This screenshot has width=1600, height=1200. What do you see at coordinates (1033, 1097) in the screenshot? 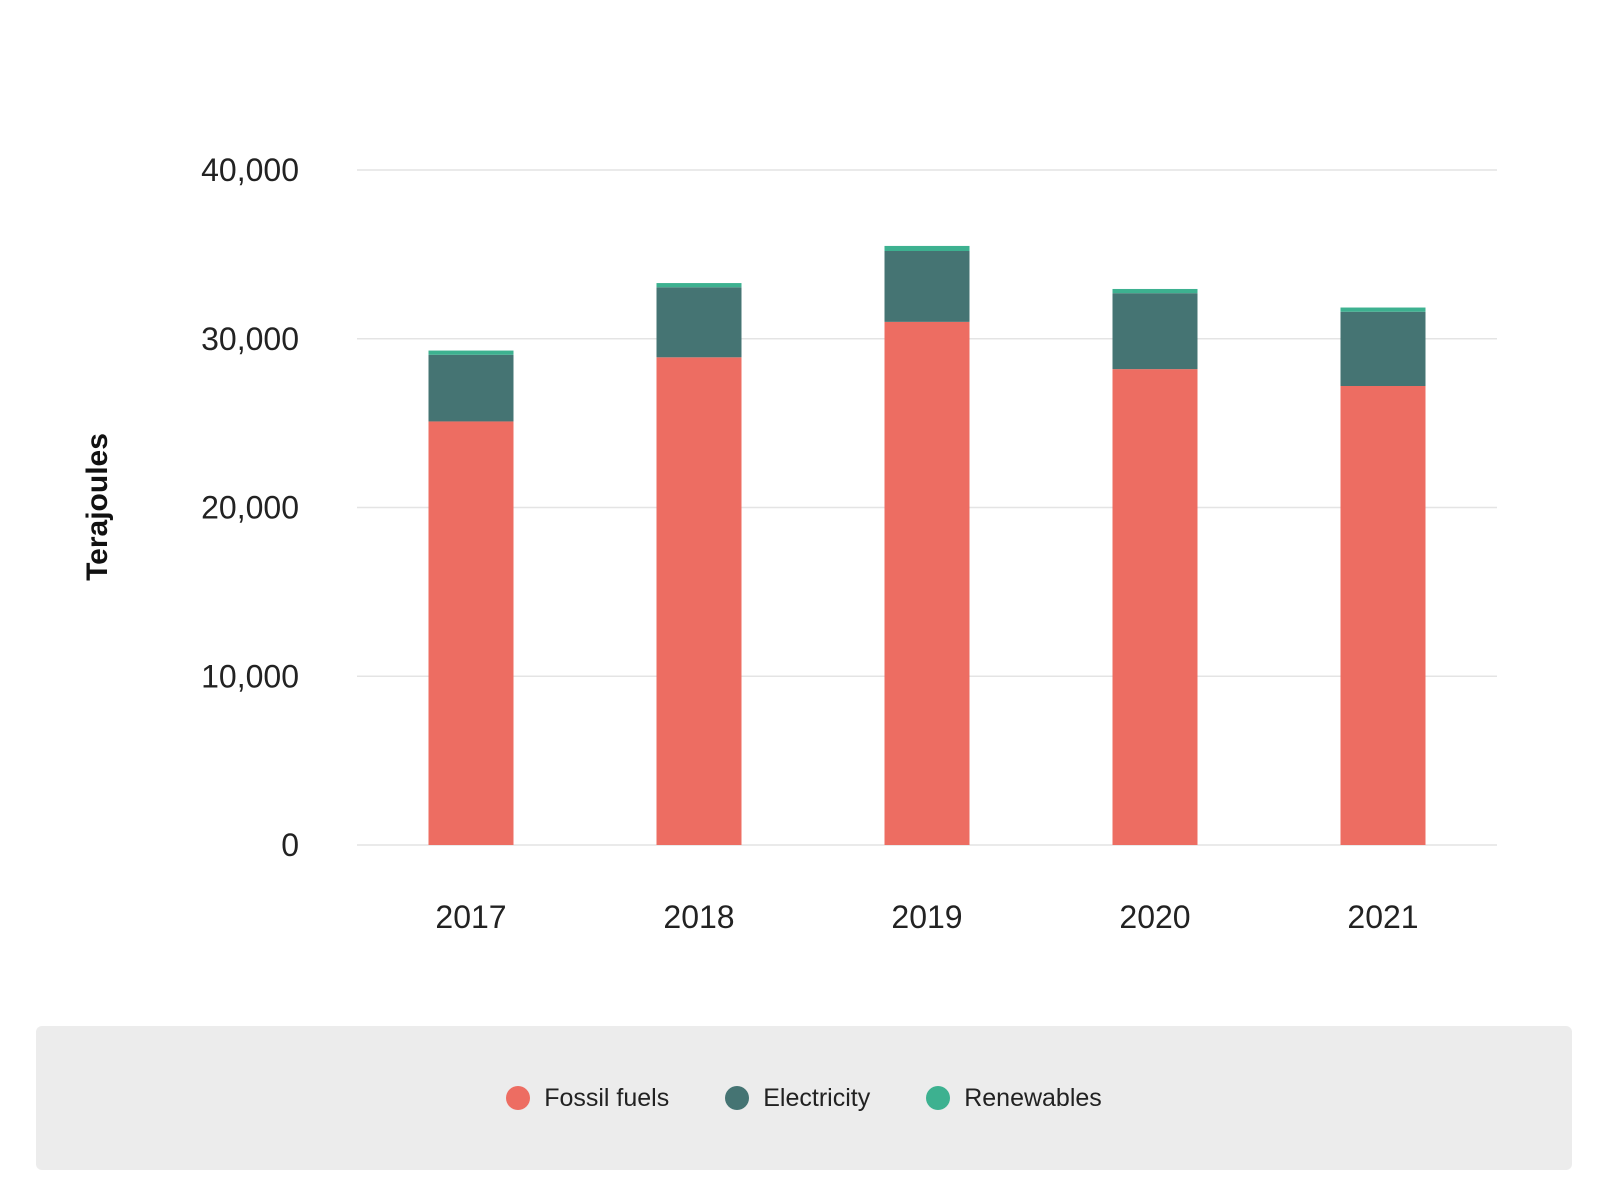
I see `legend-label: Renewables` at bounding box center [1033, 1097].